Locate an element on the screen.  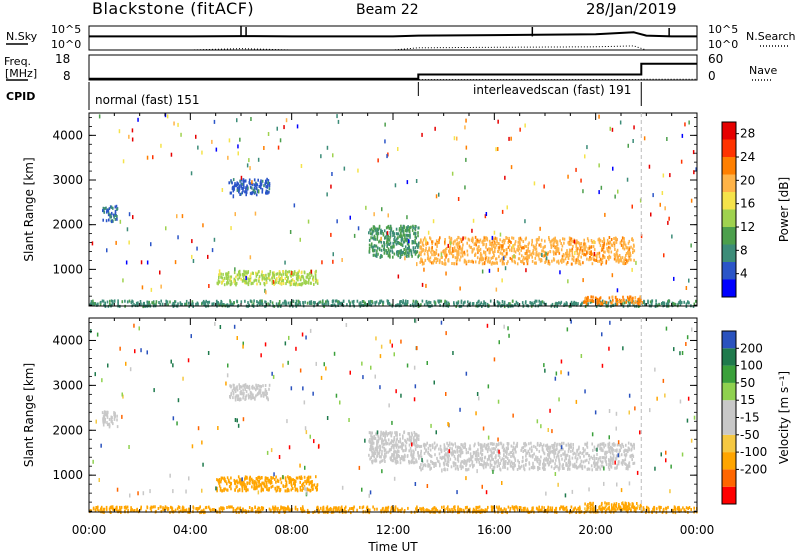
nsky-tick-high: 10^5 is located at coordinates (66, 29).